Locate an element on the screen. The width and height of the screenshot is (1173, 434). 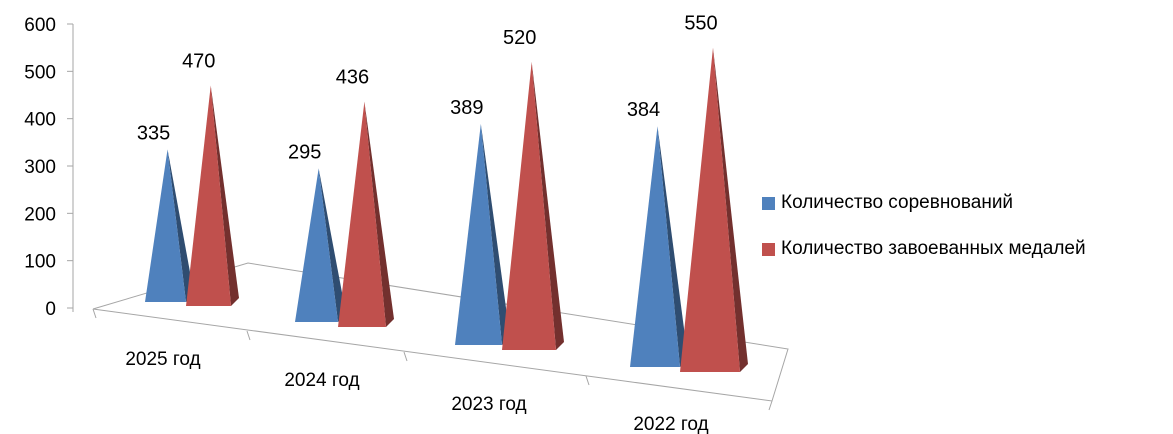
y-tick-label: 200 is located at coordinates (40, 214).